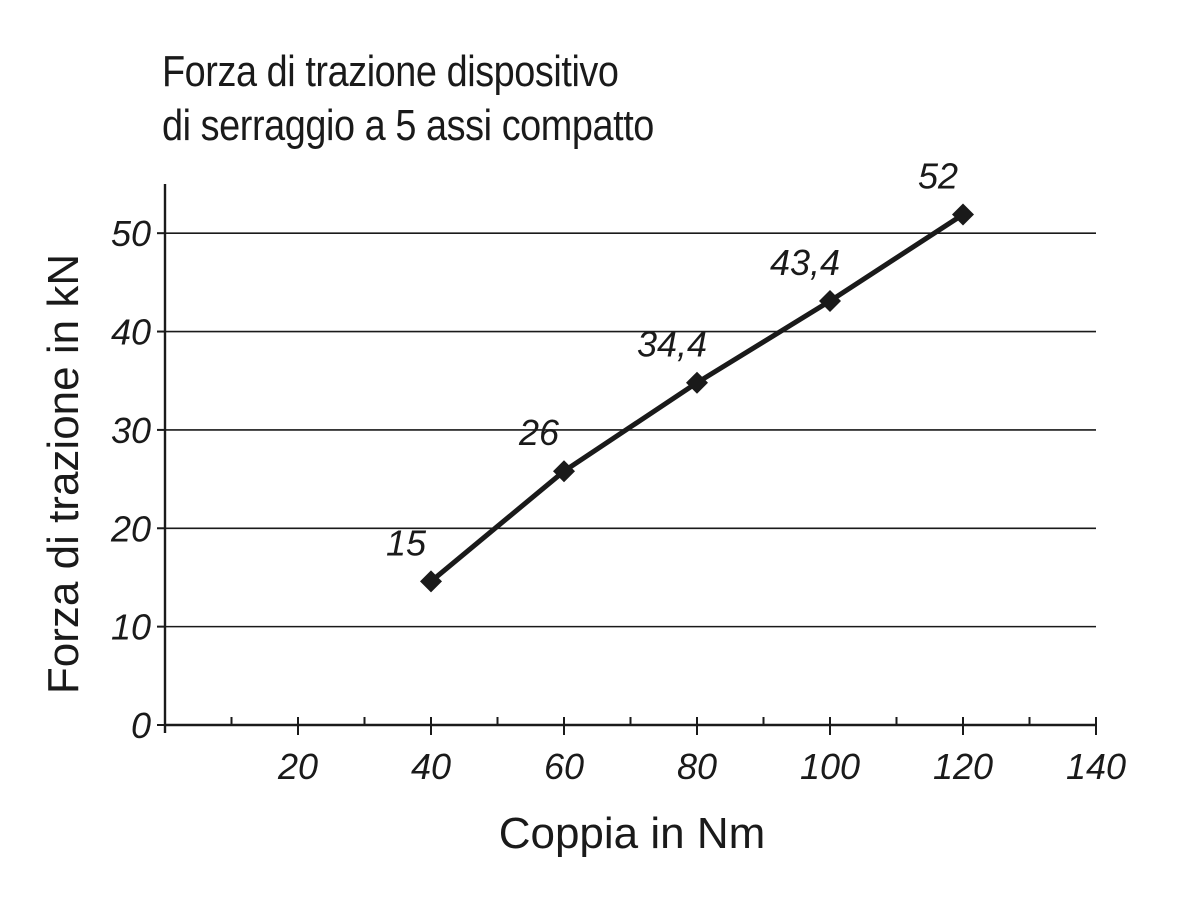 Image resolution: width=1200 pixels, height=900 pixels. Describe the element at coordinates (130, 528) in the screenshot. I see `y-tick-label-20: 20` at that location.